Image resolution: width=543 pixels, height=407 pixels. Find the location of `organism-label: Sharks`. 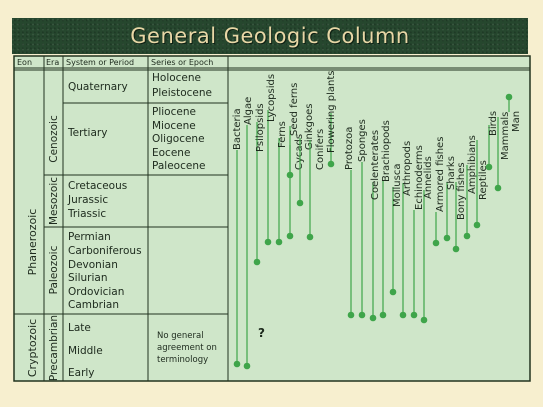

organism-label: Sharks is located at coordinates (451, 173).